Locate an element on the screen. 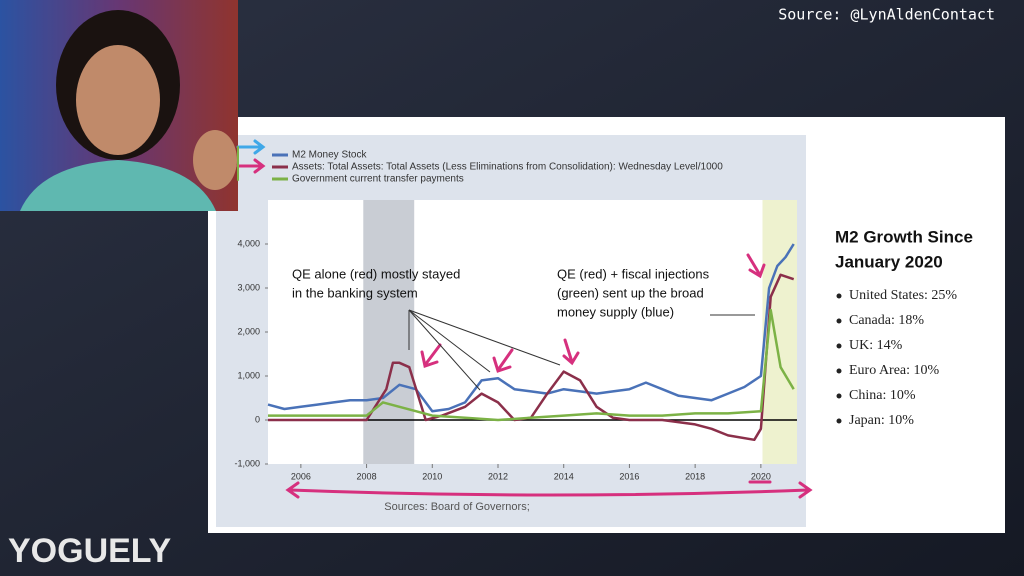  x-tick-label: 2008 is located at coordinates (367, 476).